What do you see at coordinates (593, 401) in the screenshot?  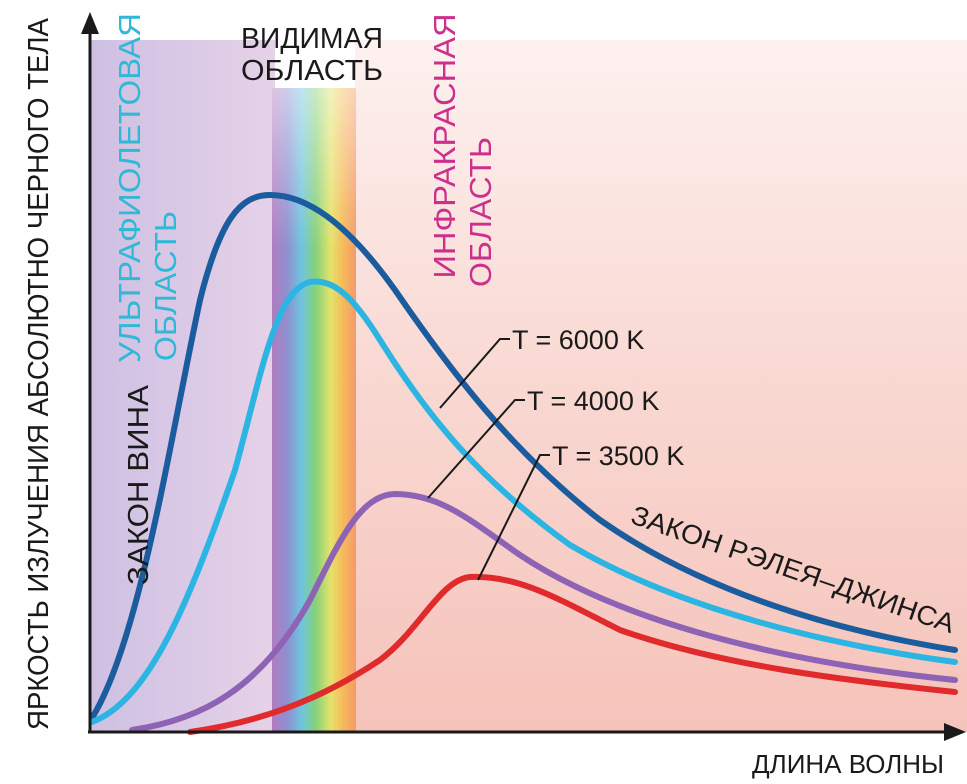 I see `series-label-4000k: T = 4000 K` at bounding box center [593, 401].